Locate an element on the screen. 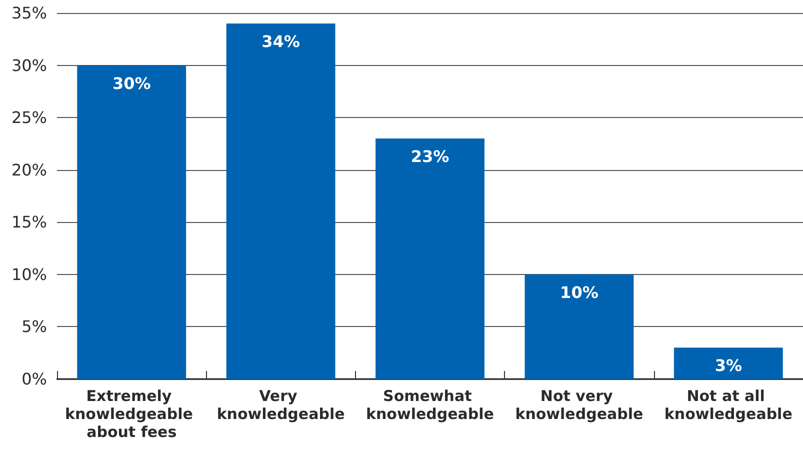 This screenshot has height=449, width=803. y-tick-label: 25% is located at coordinates (29, 118).